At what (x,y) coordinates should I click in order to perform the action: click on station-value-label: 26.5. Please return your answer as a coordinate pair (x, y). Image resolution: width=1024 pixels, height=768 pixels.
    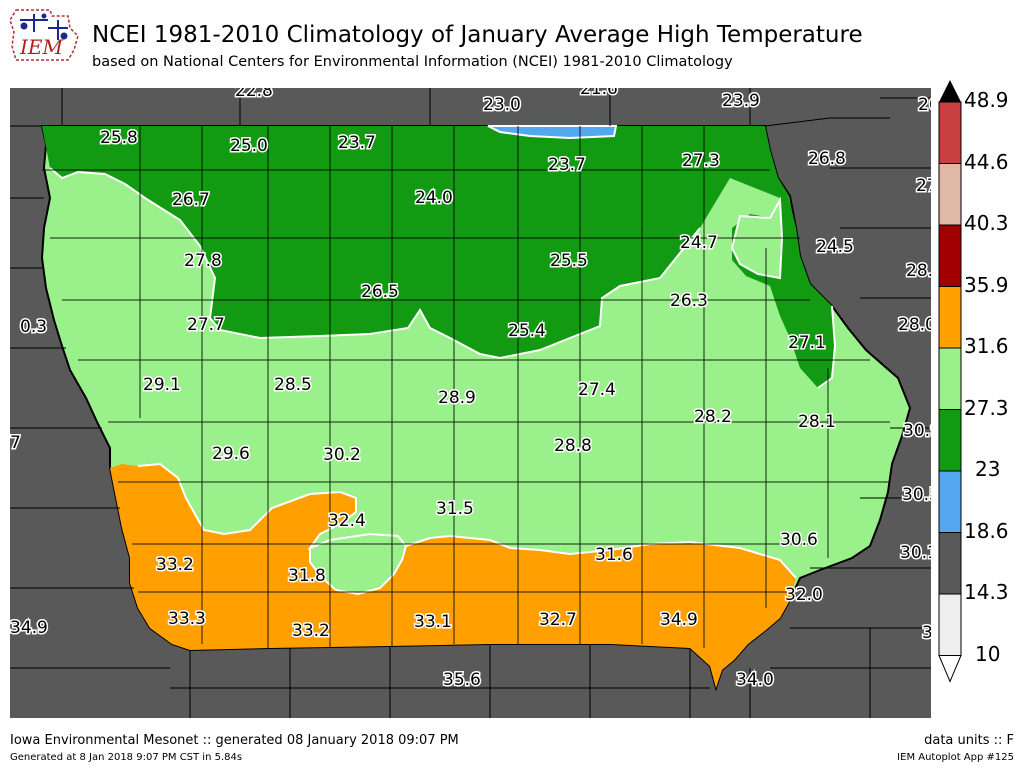
    Looking at the image, I should click on (380, 292).